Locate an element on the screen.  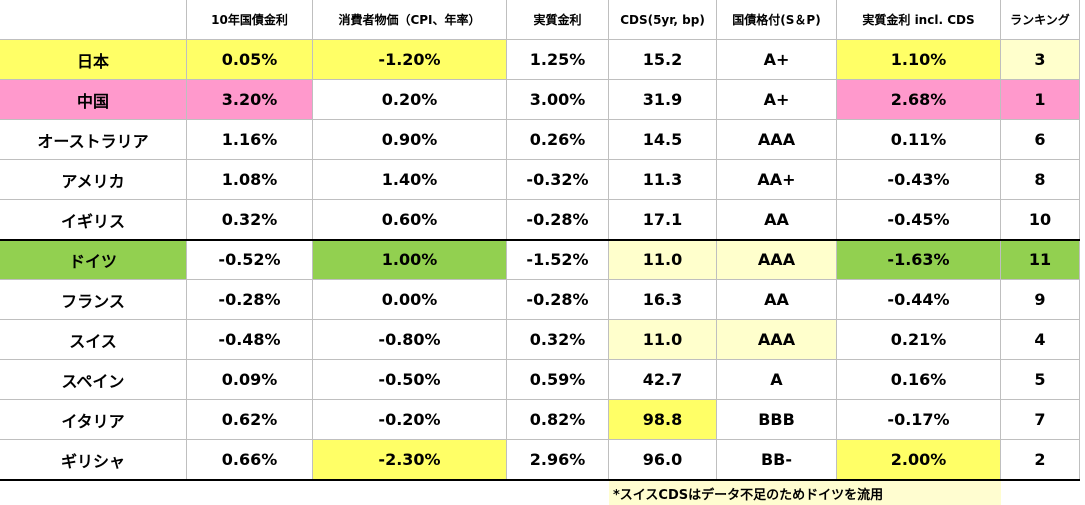
data-cell: 1.40% is located at coordinates (410, 180).